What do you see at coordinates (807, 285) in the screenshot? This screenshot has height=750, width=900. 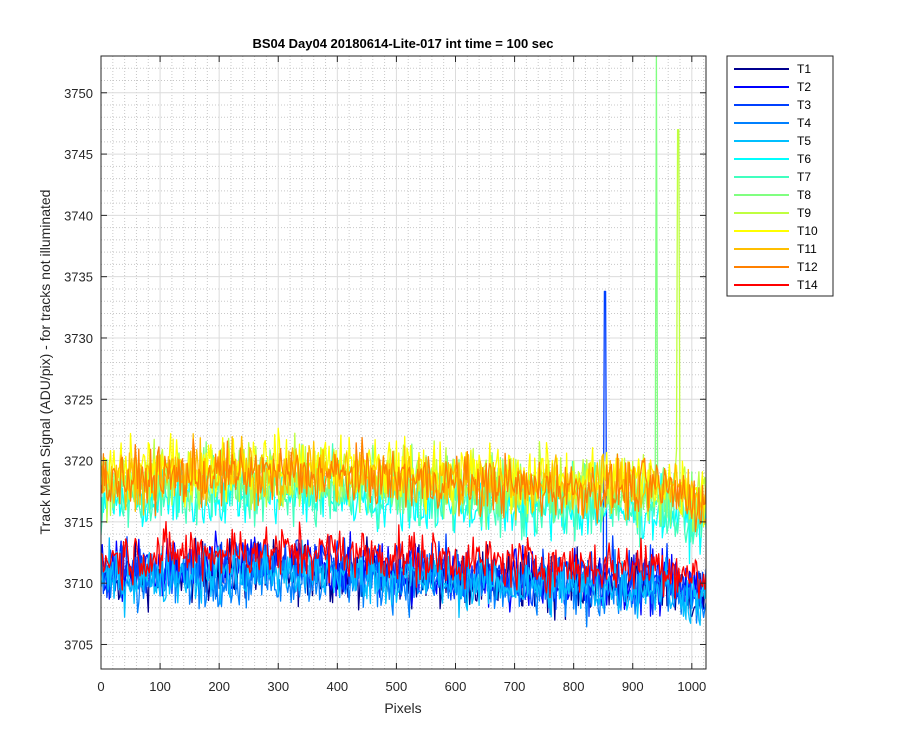 I see `legend-label: T14` at bounding box center [807, 285].